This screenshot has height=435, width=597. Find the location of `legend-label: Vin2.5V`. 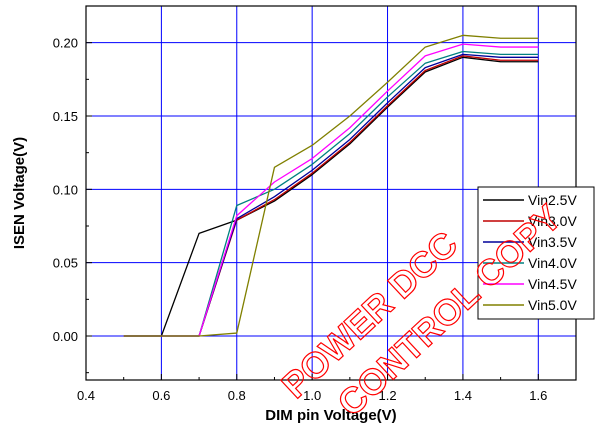

legend-label: Vin2.5V is located at coordinates (552, 200).